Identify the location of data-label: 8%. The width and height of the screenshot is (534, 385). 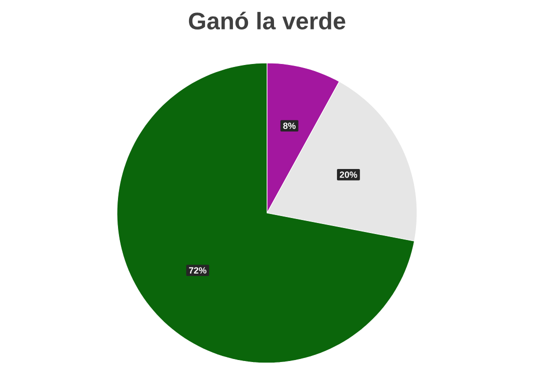
(289, 126).